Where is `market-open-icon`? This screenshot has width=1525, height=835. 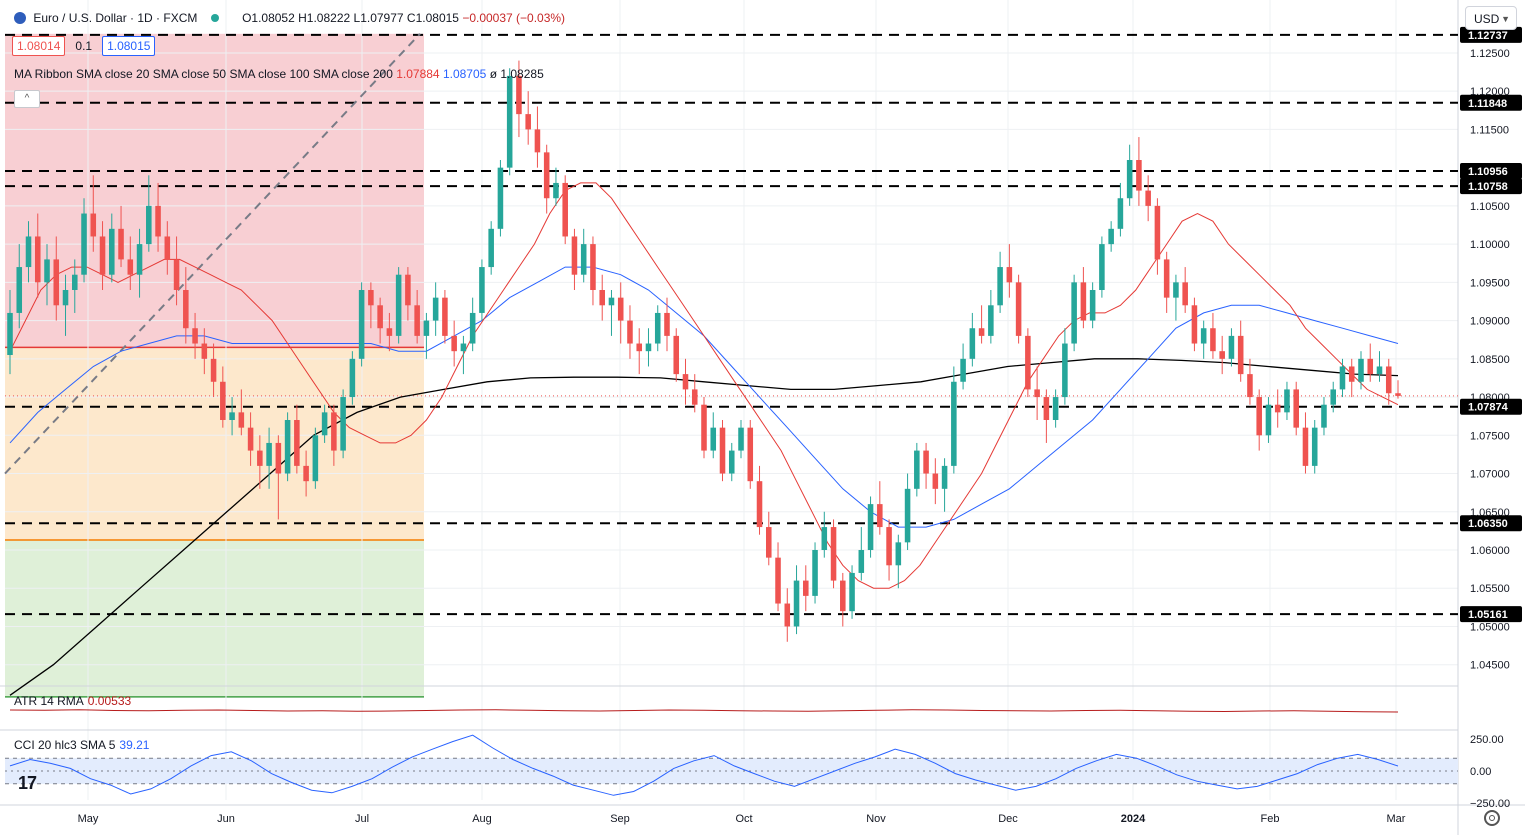
market-open-icon is located at coordinates (214, 18).